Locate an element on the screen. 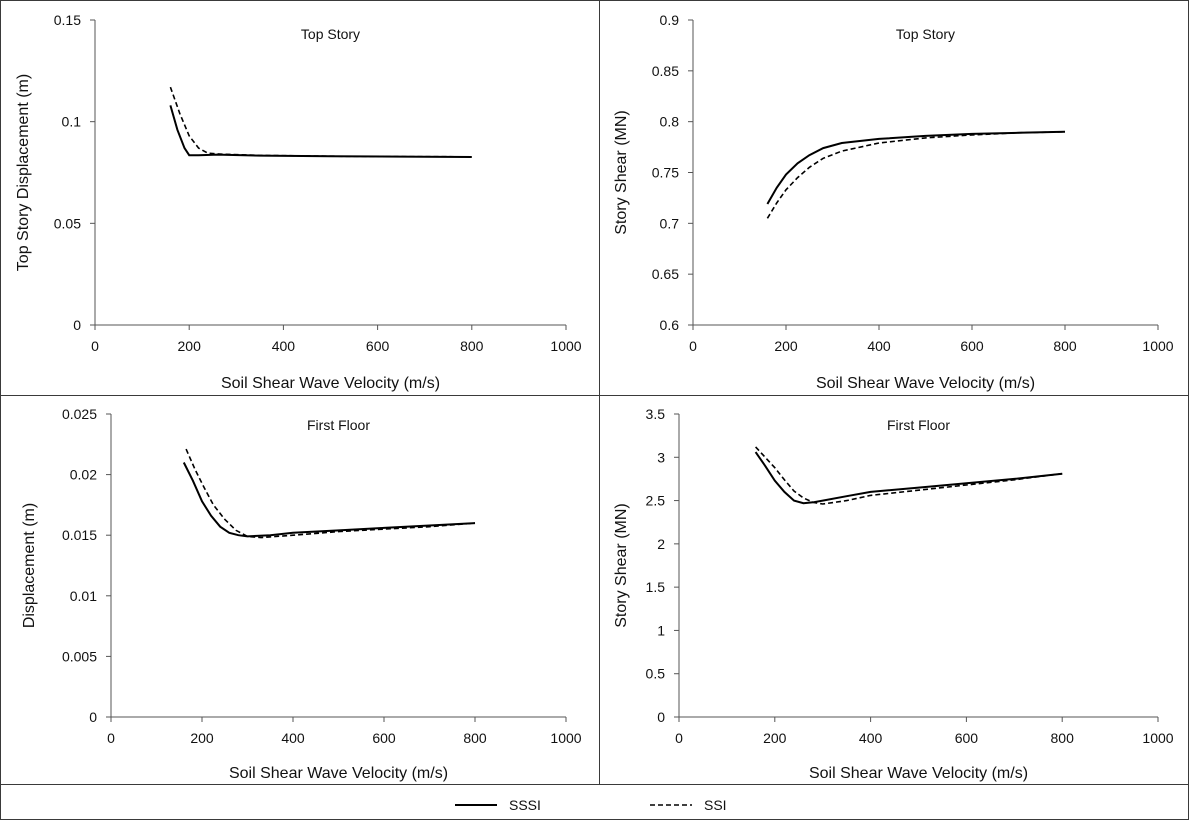 The width and height of the screenshot is (1189, 820). y-tick-label: 0.5 is located at coordinates (656, 674).